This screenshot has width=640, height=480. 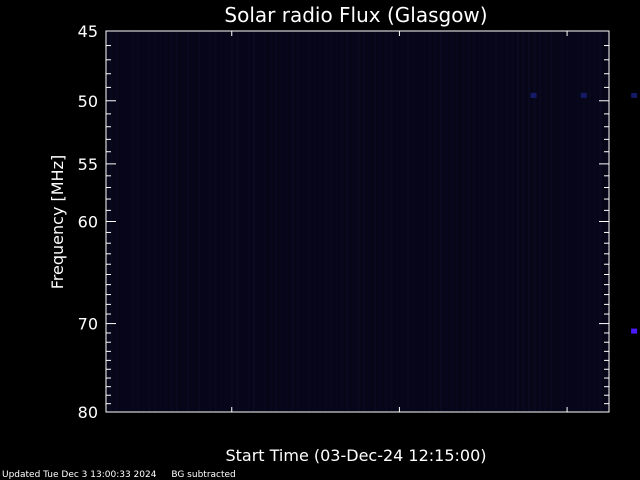 What do you see at coordinates (355, 455) in the screenshot?
I see `x-axis-label: Start Time (03-Dec-24 12:15:00)` at bounding box center [355, 455].